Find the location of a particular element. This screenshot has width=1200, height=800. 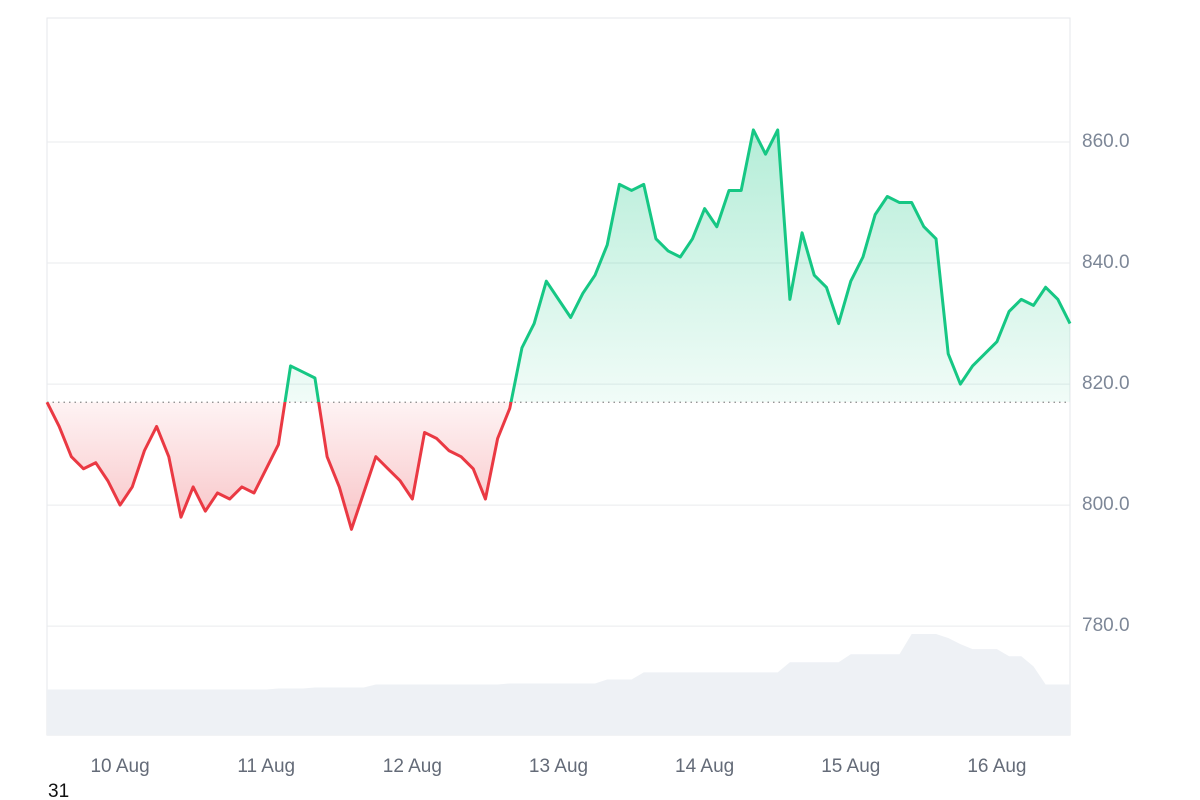

x-tick-label: 14 Aug is located at coordinates (704, 766).